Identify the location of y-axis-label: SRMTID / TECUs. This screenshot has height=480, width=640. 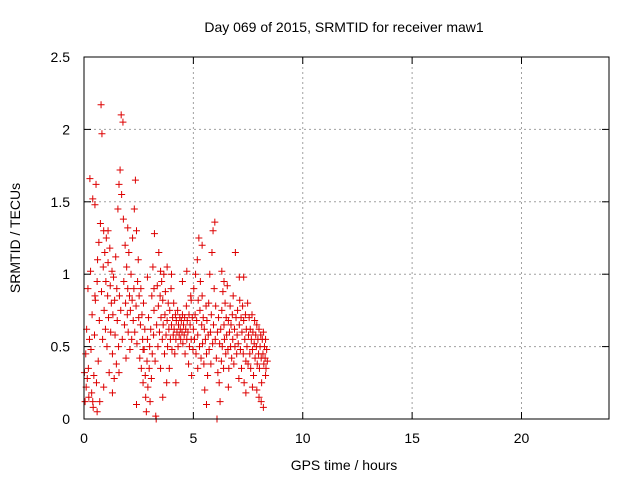
(15, 238).